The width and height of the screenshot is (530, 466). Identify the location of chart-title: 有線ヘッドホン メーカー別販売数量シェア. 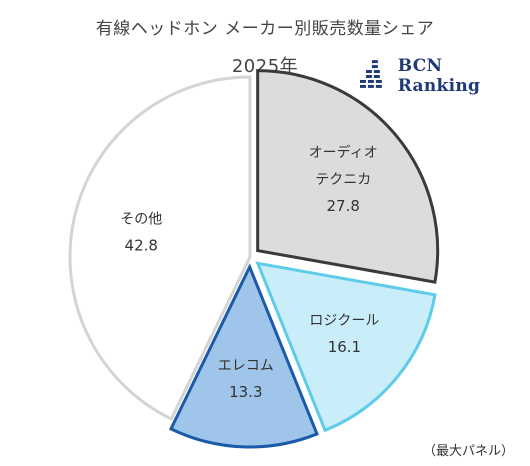
(265, 29).